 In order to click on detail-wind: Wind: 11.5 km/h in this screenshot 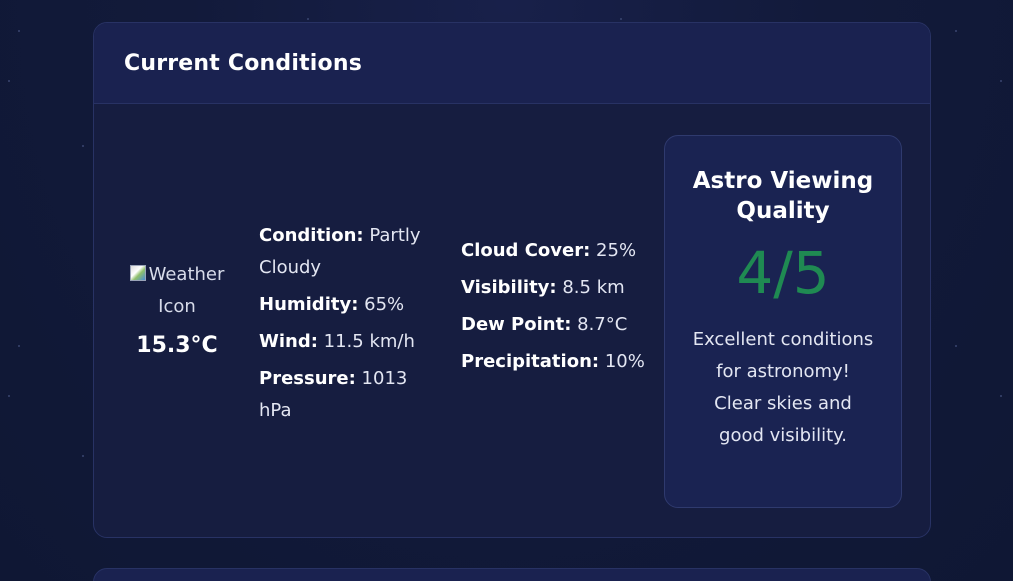, I will do `click(349, 342)`.